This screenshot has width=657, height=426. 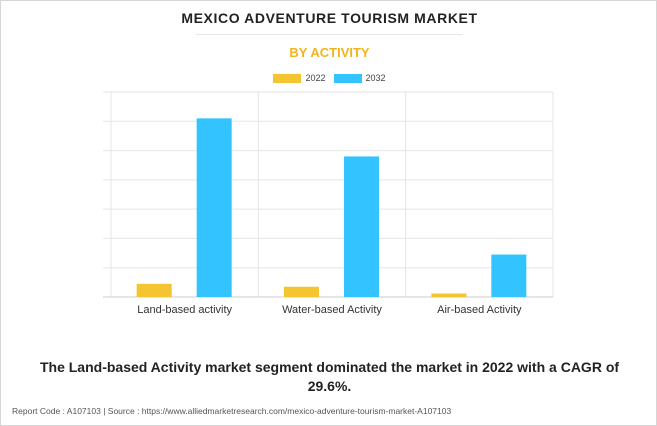 I want to click on legend-item-2032: 2032, so click(x=359, y=78).